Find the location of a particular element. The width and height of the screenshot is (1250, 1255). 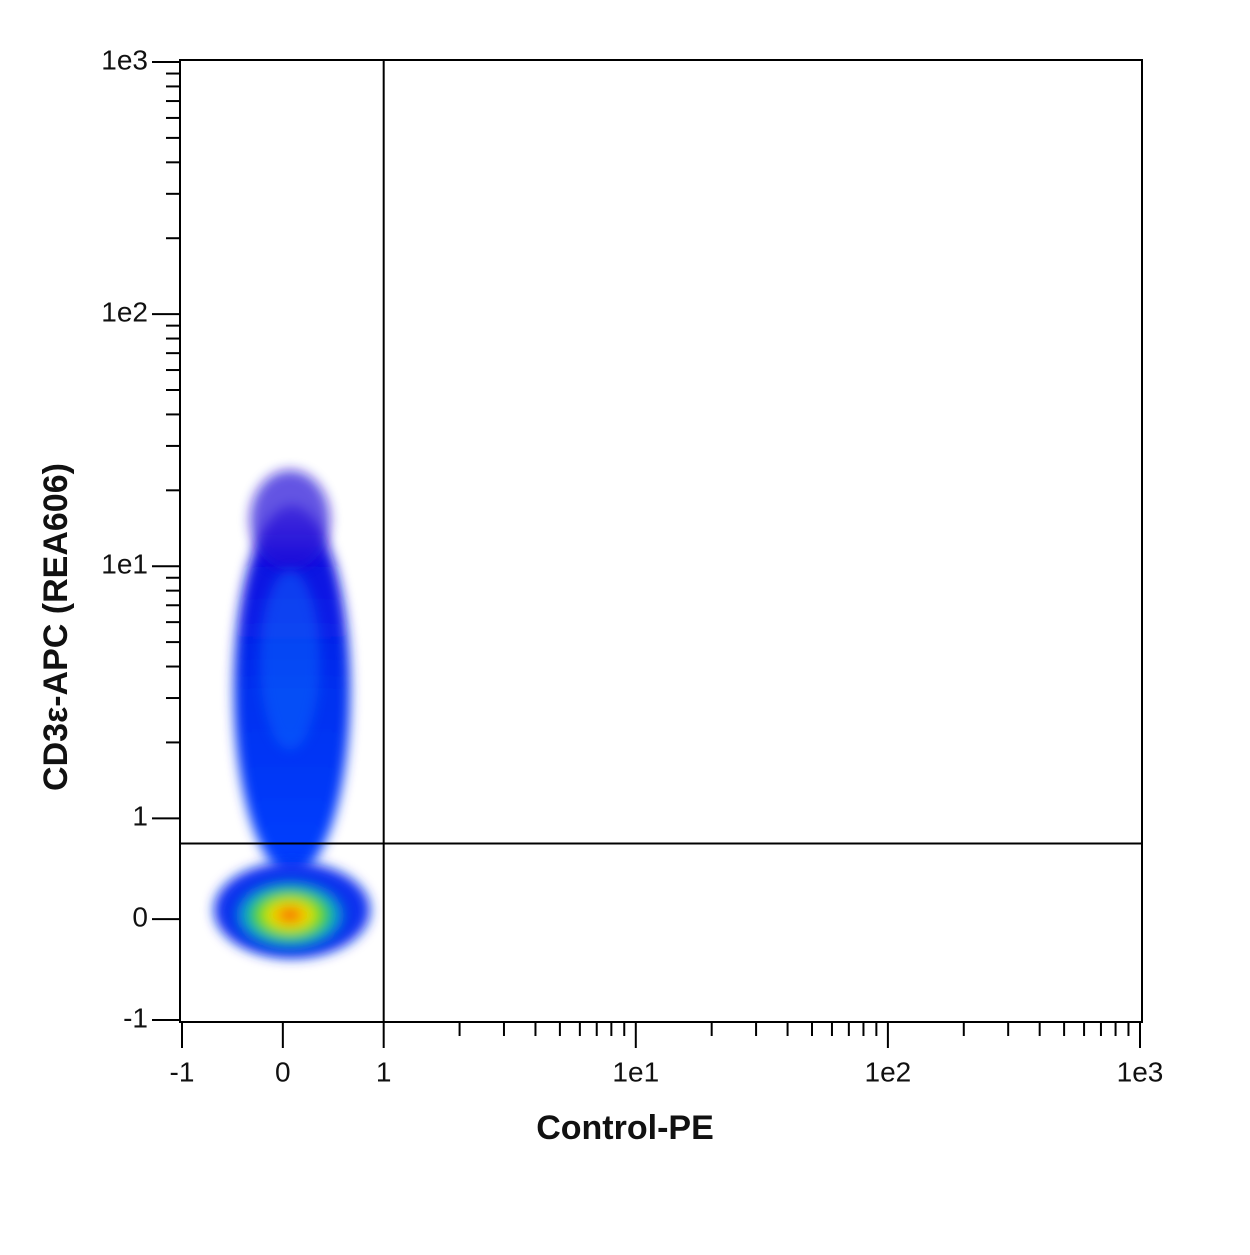

x-axis-title: Control-PE is located at coordinates (625, 1128).